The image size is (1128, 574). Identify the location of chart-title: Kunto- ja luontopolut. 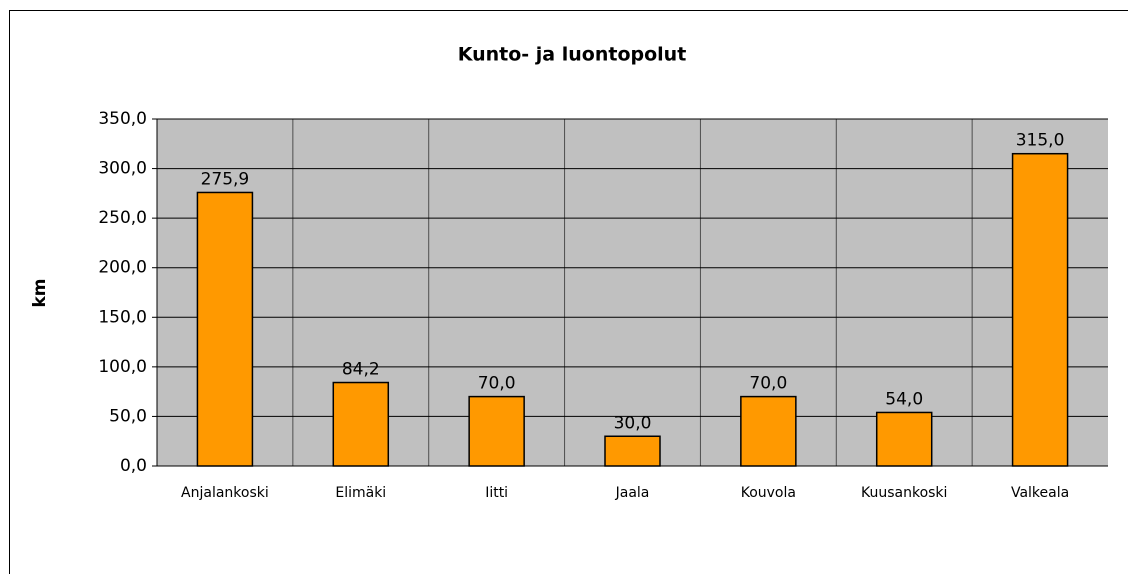
(572, 55).